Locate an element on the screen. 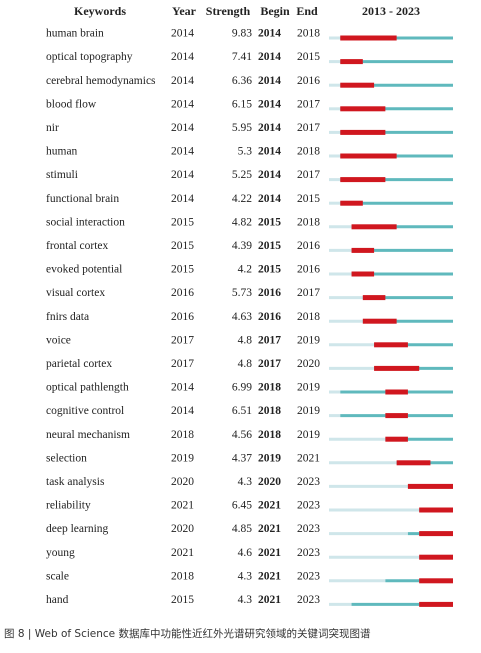  year: 2019 is located at coordinates (182, 458).